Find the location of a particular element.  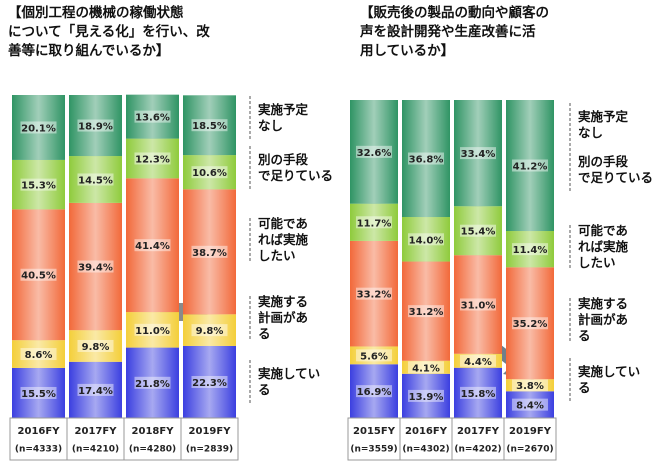

value-label: 21.8% is located at coordinates (152, 384).